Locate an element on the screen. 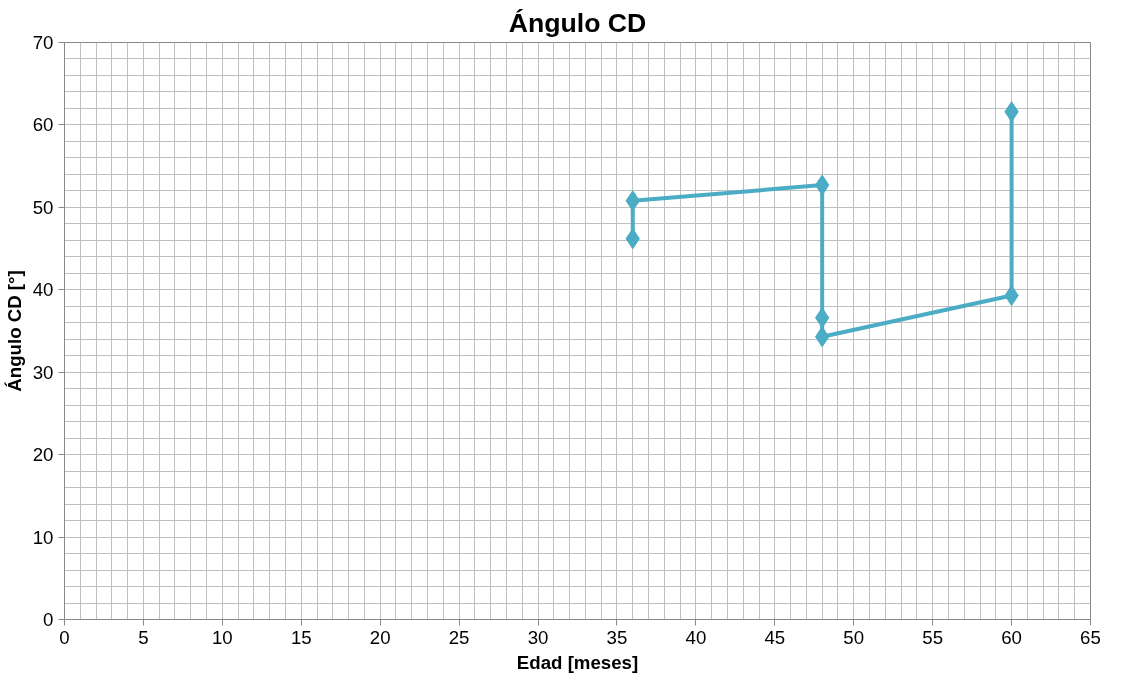  y-tick-label: 30 is located at coordinates (43, 372).